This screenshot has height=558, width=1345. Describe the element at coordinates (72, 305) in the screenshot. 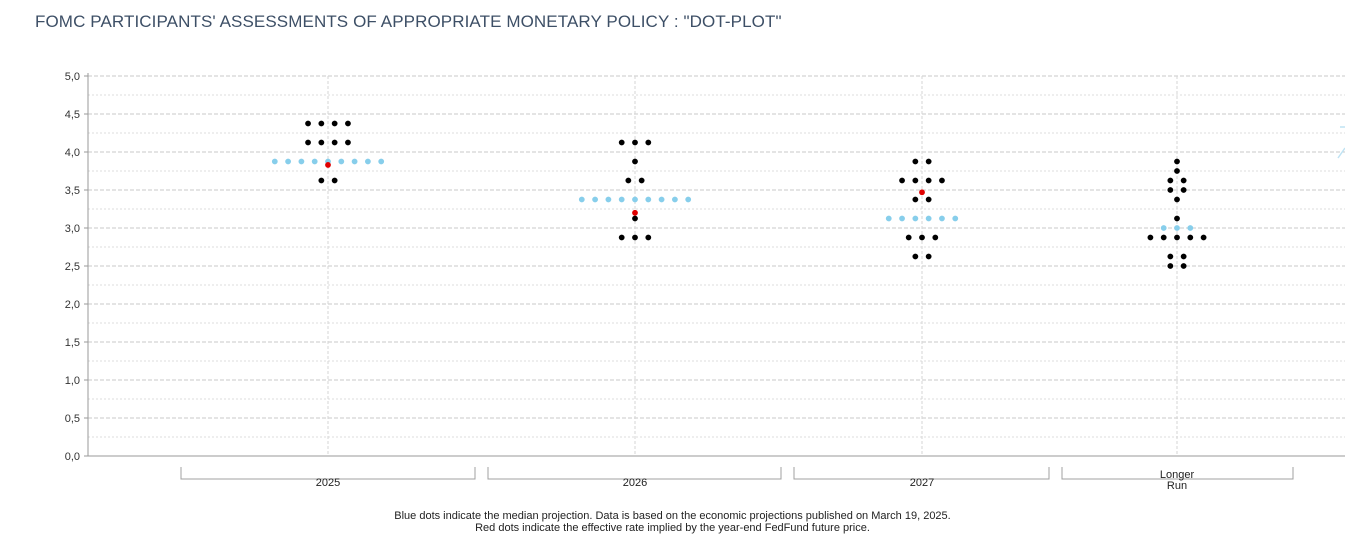

I see `y-tick-label: 2,0` at that location.